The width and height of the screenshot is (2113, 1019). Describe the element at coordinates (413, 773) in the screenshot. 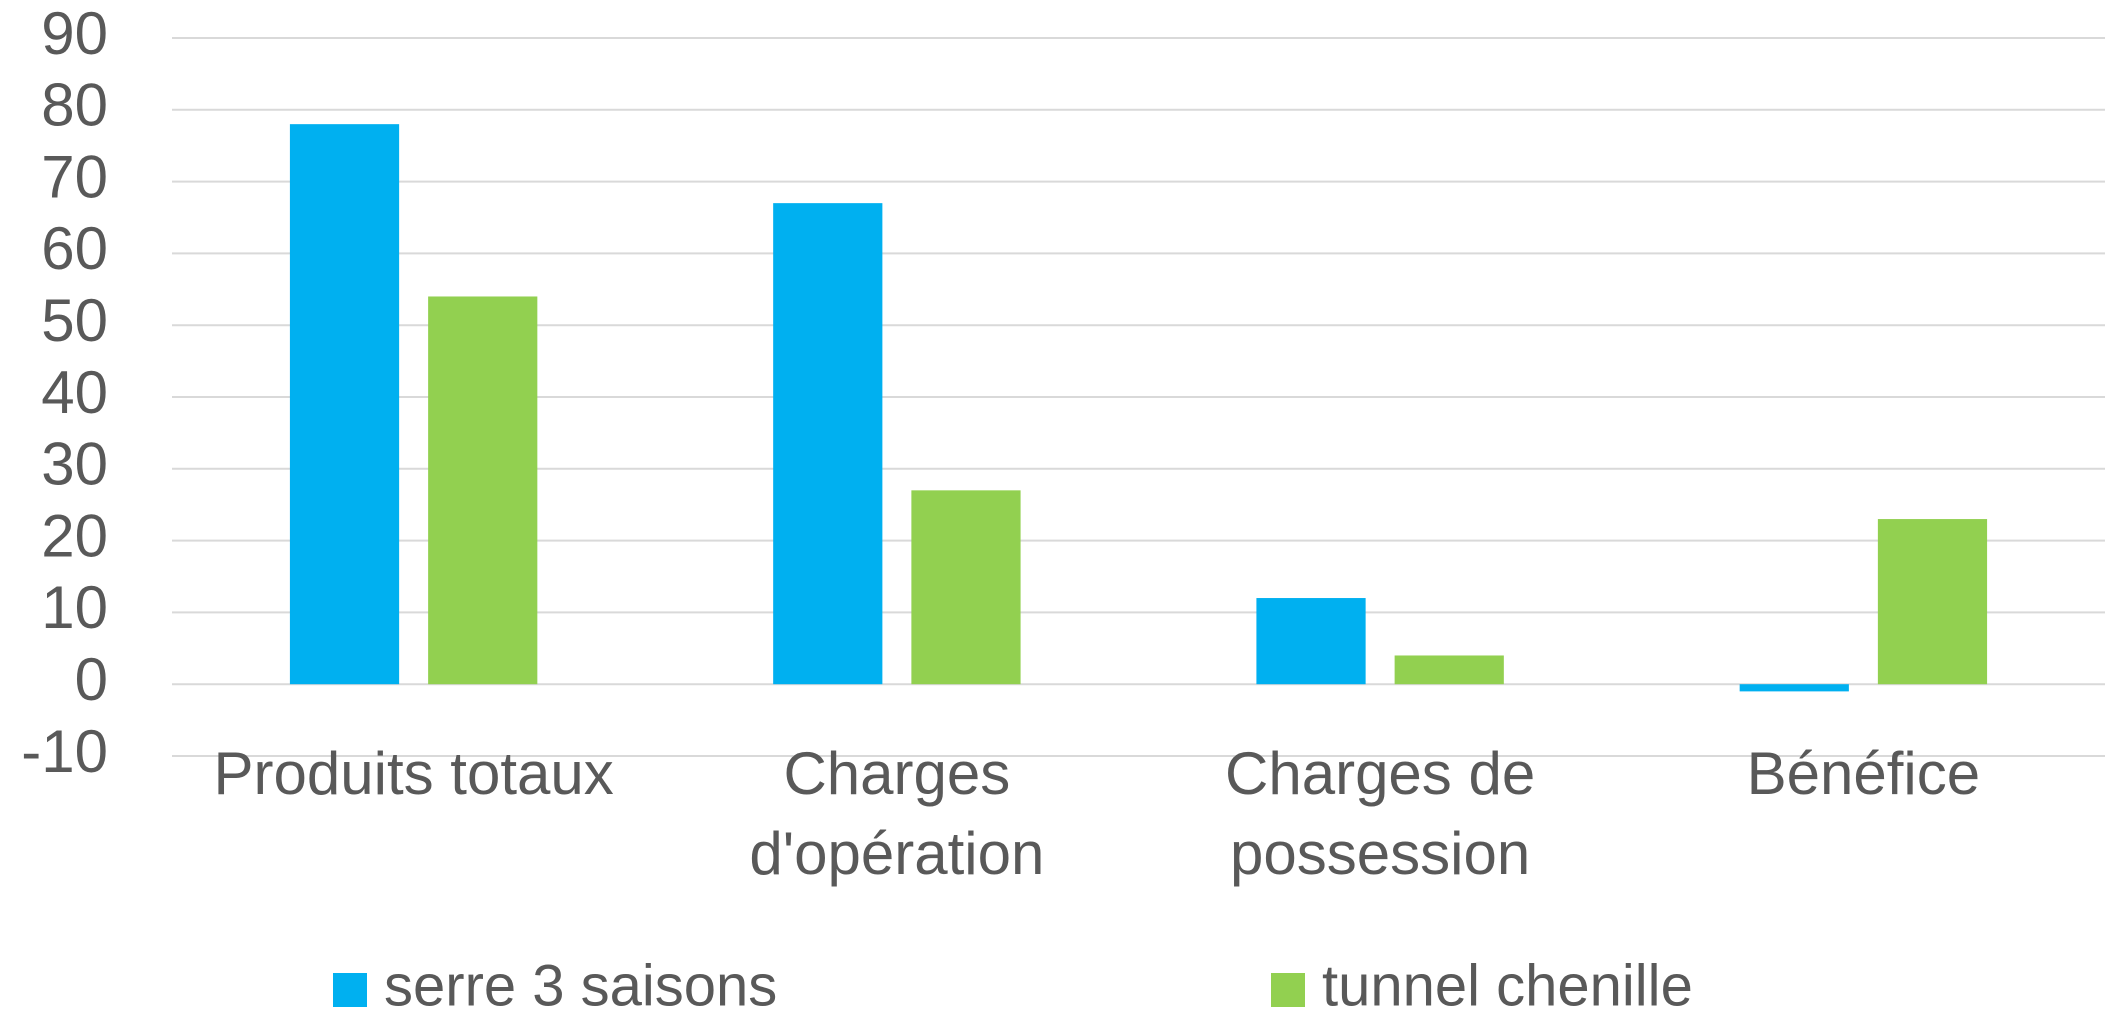

I see `x-tick-label: Produits totaux` at that location.